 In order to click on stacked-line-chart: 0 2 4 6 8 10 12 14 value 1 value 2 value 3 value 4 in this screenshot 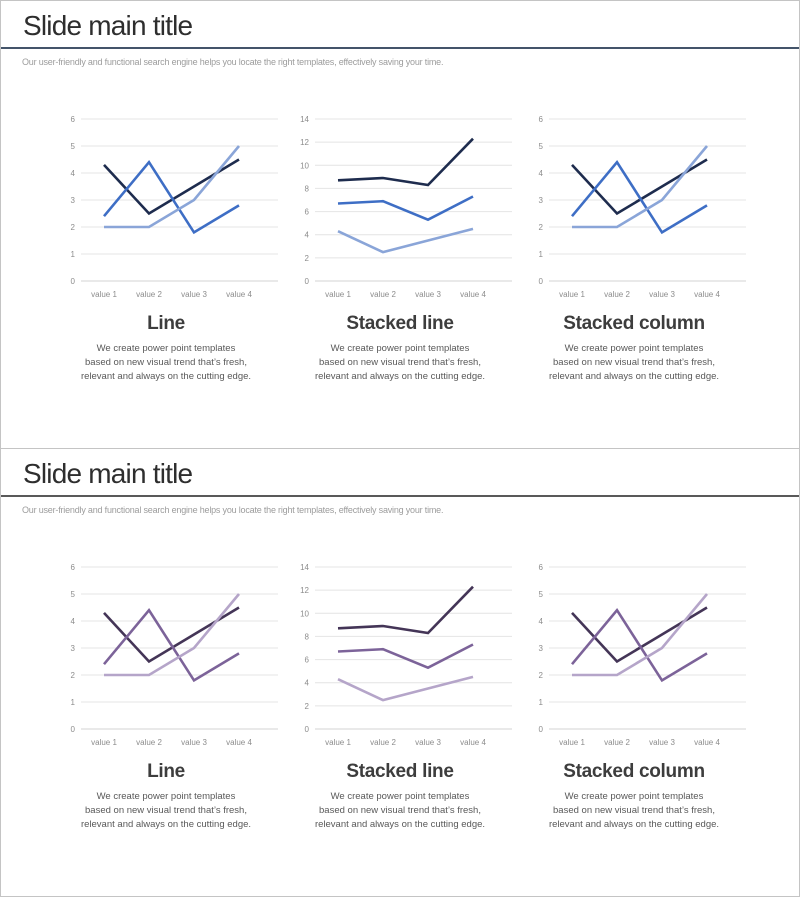, I will do `click(406, 207)`.